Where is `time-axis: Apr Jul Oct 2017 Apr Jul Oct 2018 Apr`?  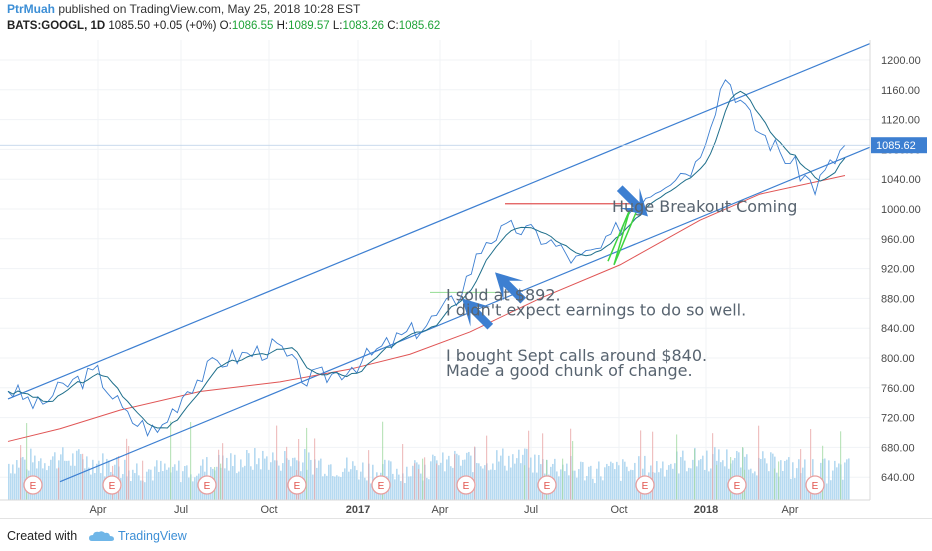 time-axis: Apr Jul Oct 2017 Apr Jul Oct 2018 Apr is located at coordinates (443, 510).